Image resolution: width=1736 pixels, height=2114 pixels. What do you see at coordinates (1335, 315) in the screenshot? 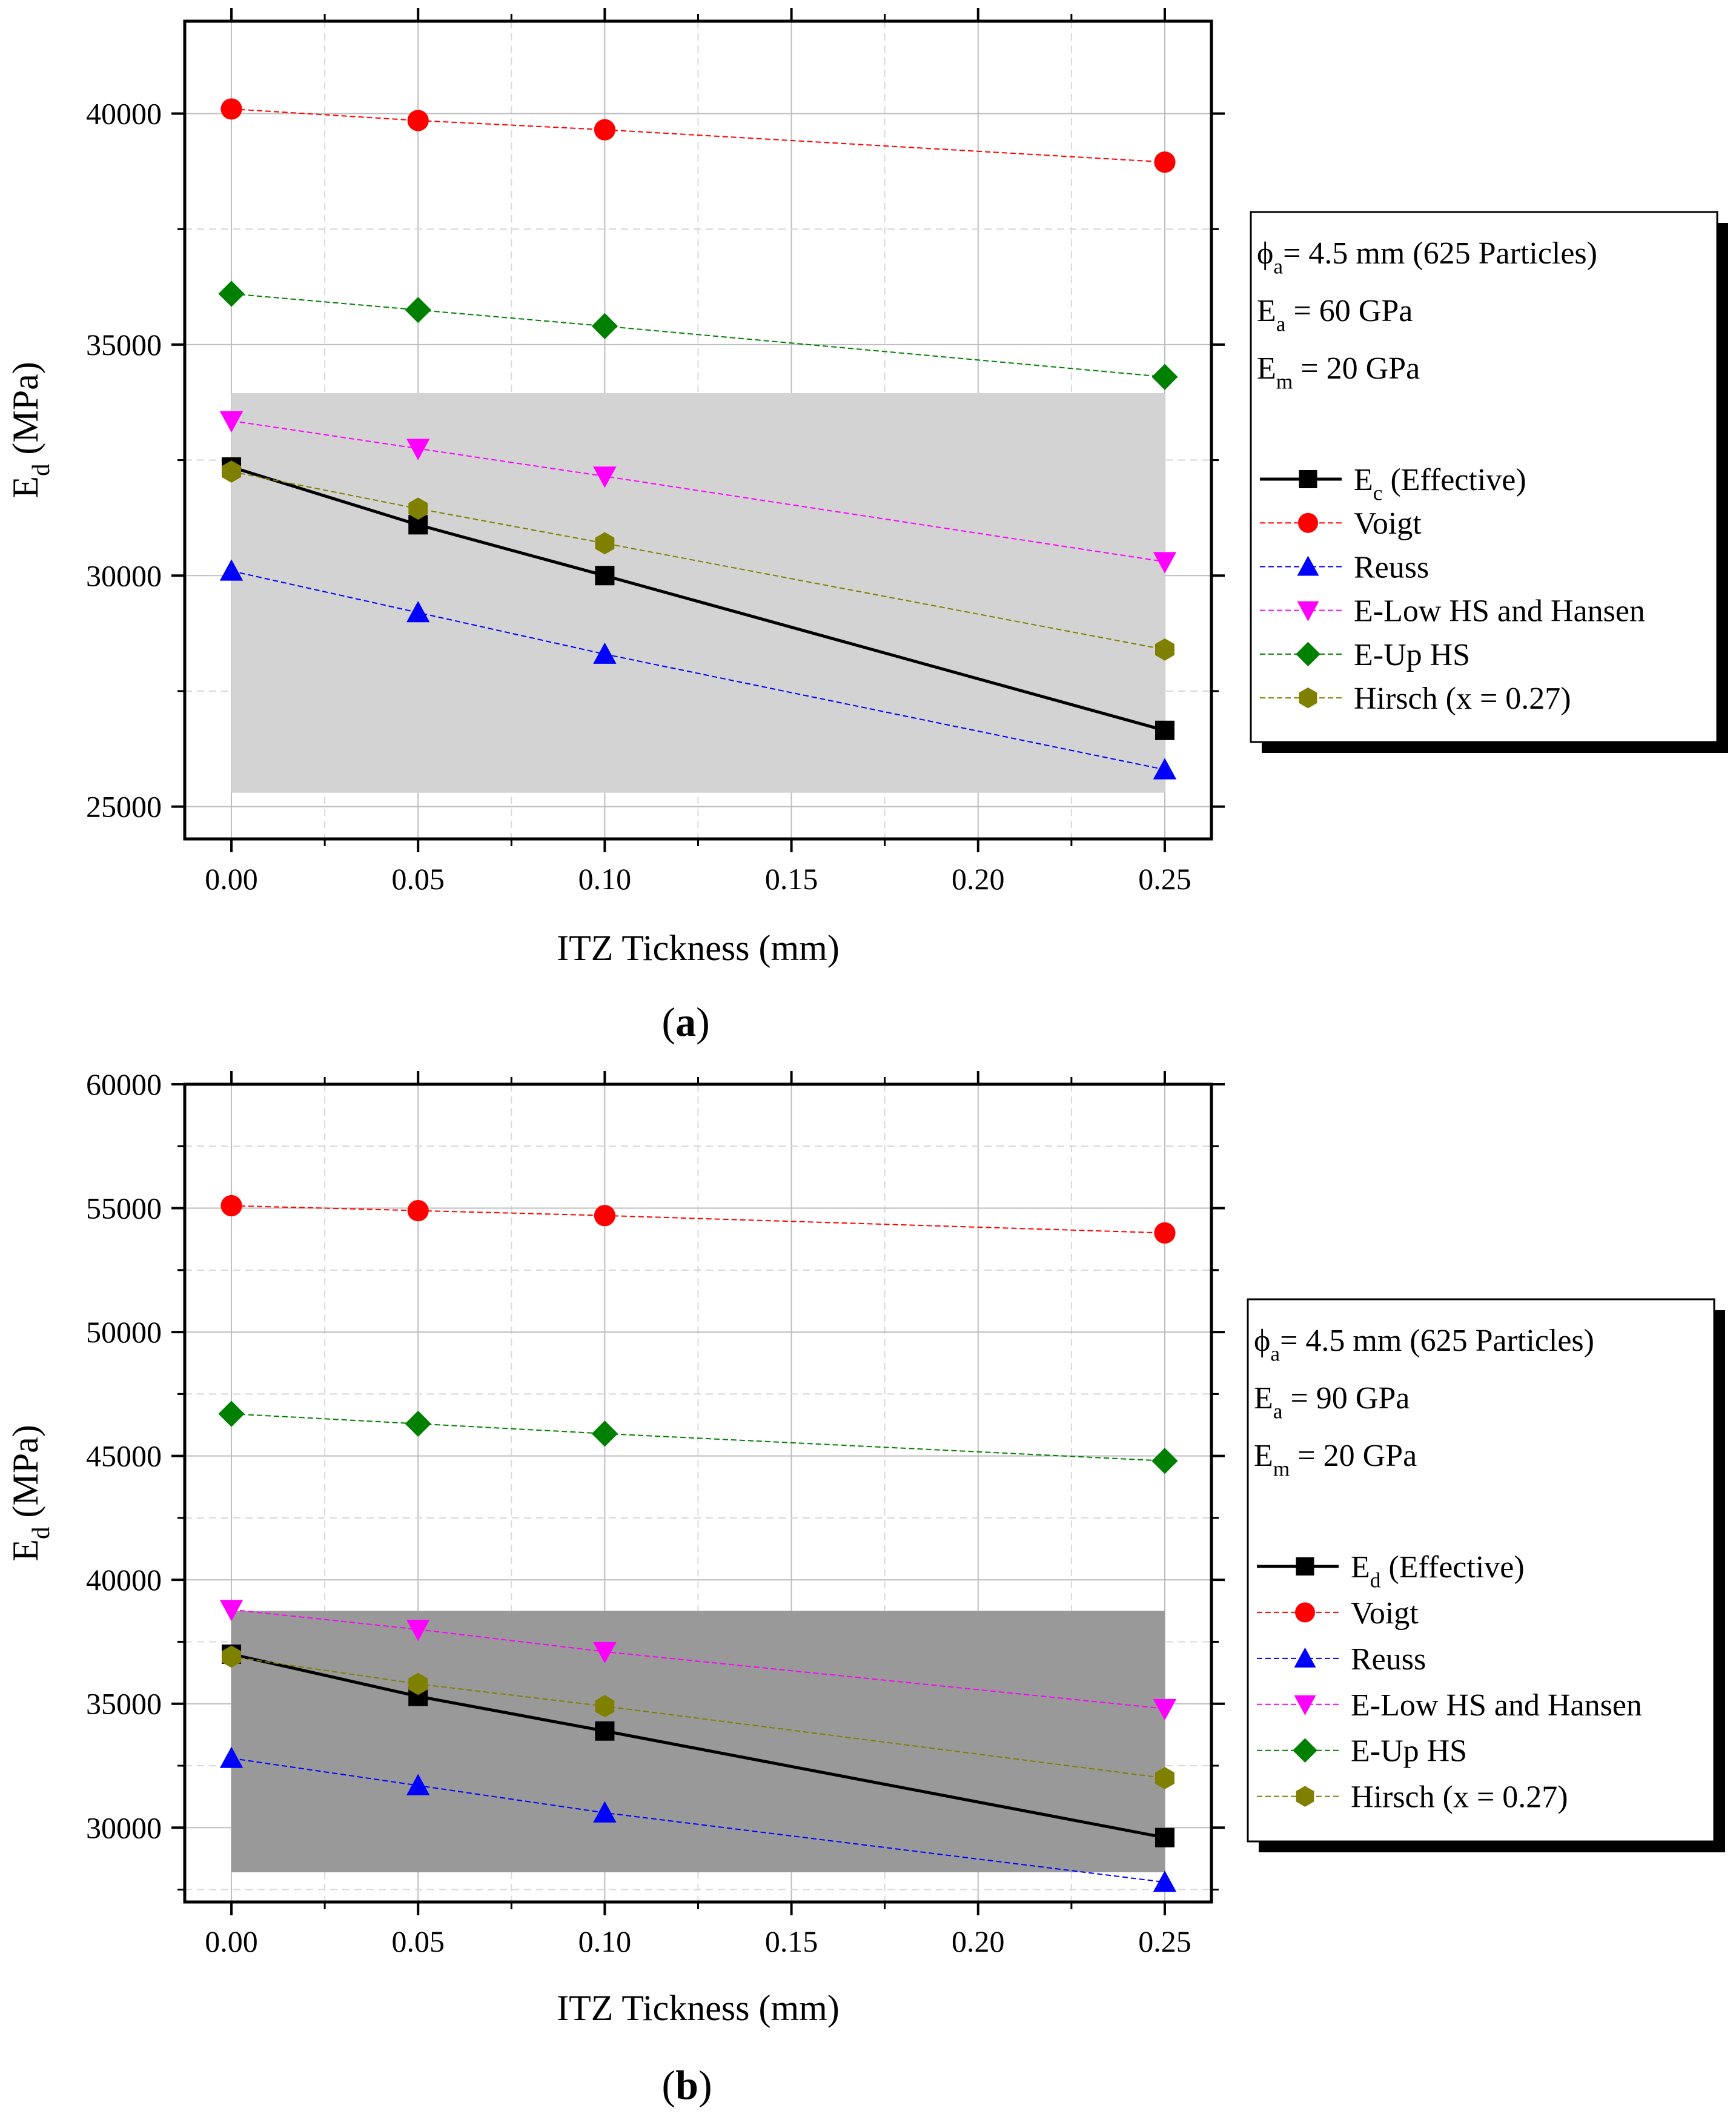
I see `legend-annotation: Ea = 60 GPa` at bounding box center [1335, 315].